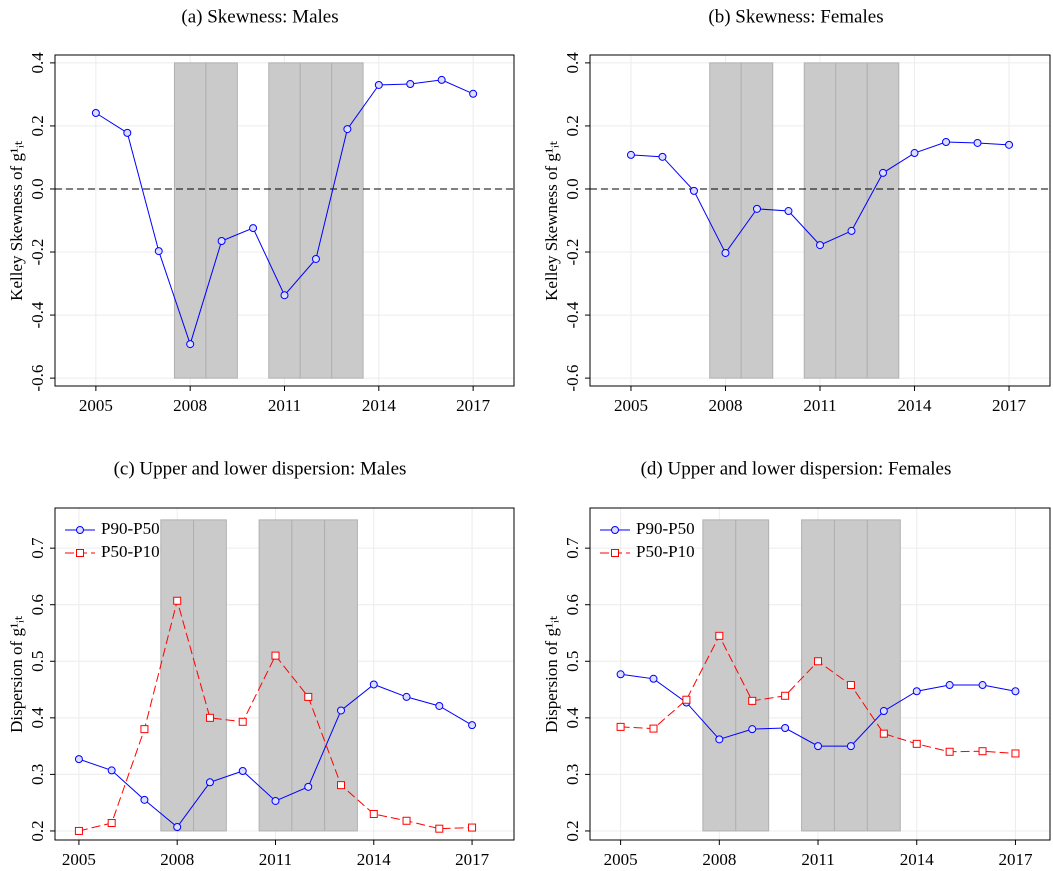 This screenshot has height=871, width=1053. I want to click on y-axis-label: Kelley Skewness of g¹ᵢₜ, so click(551, 220).